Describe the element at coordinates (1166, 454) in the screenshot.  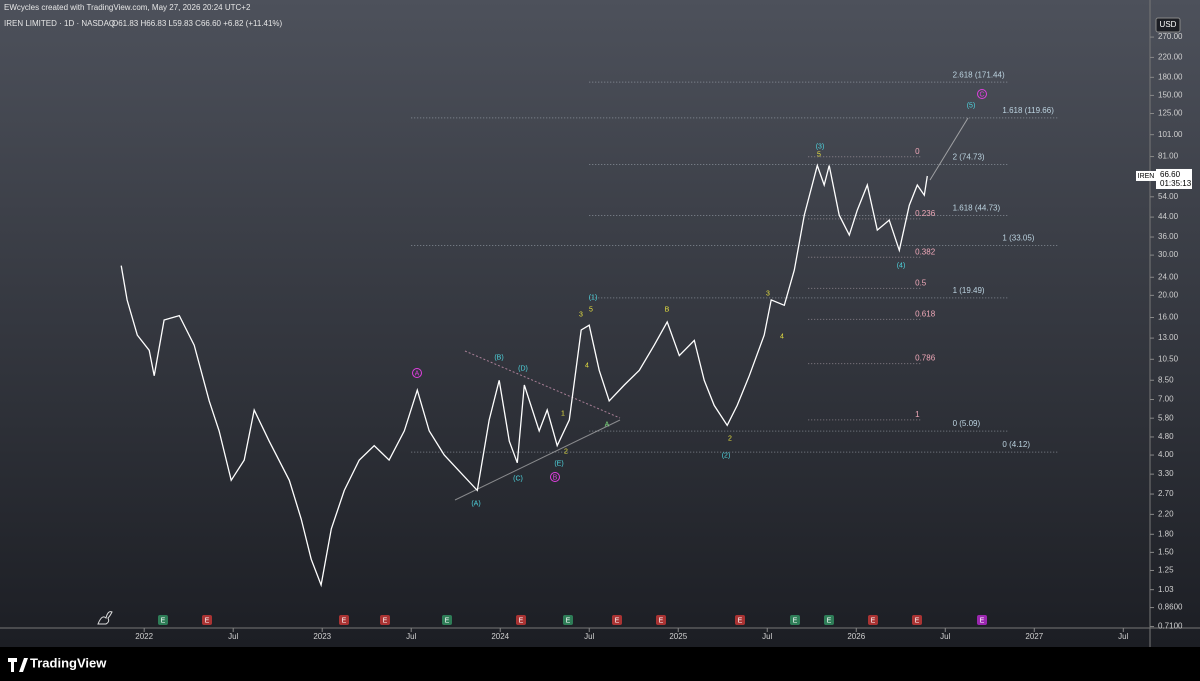
I see `y-tick-label: 4.00` at that location.